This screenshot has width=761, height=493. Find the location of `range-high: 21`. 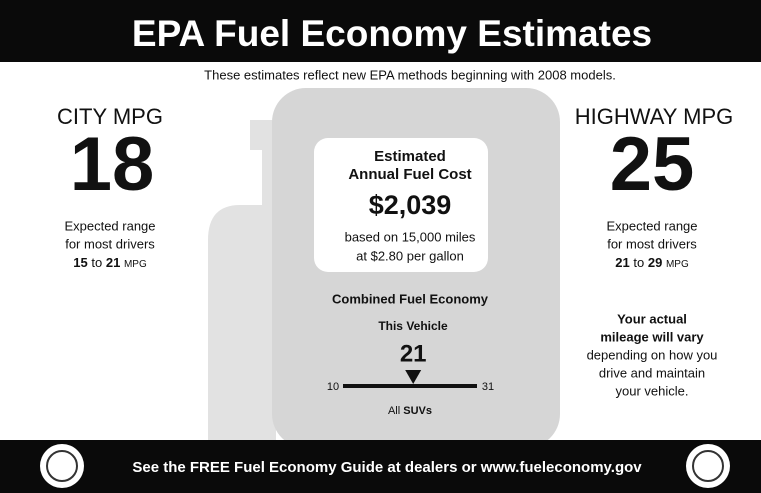

range-high: 21 is located at coordinates (113, 262).